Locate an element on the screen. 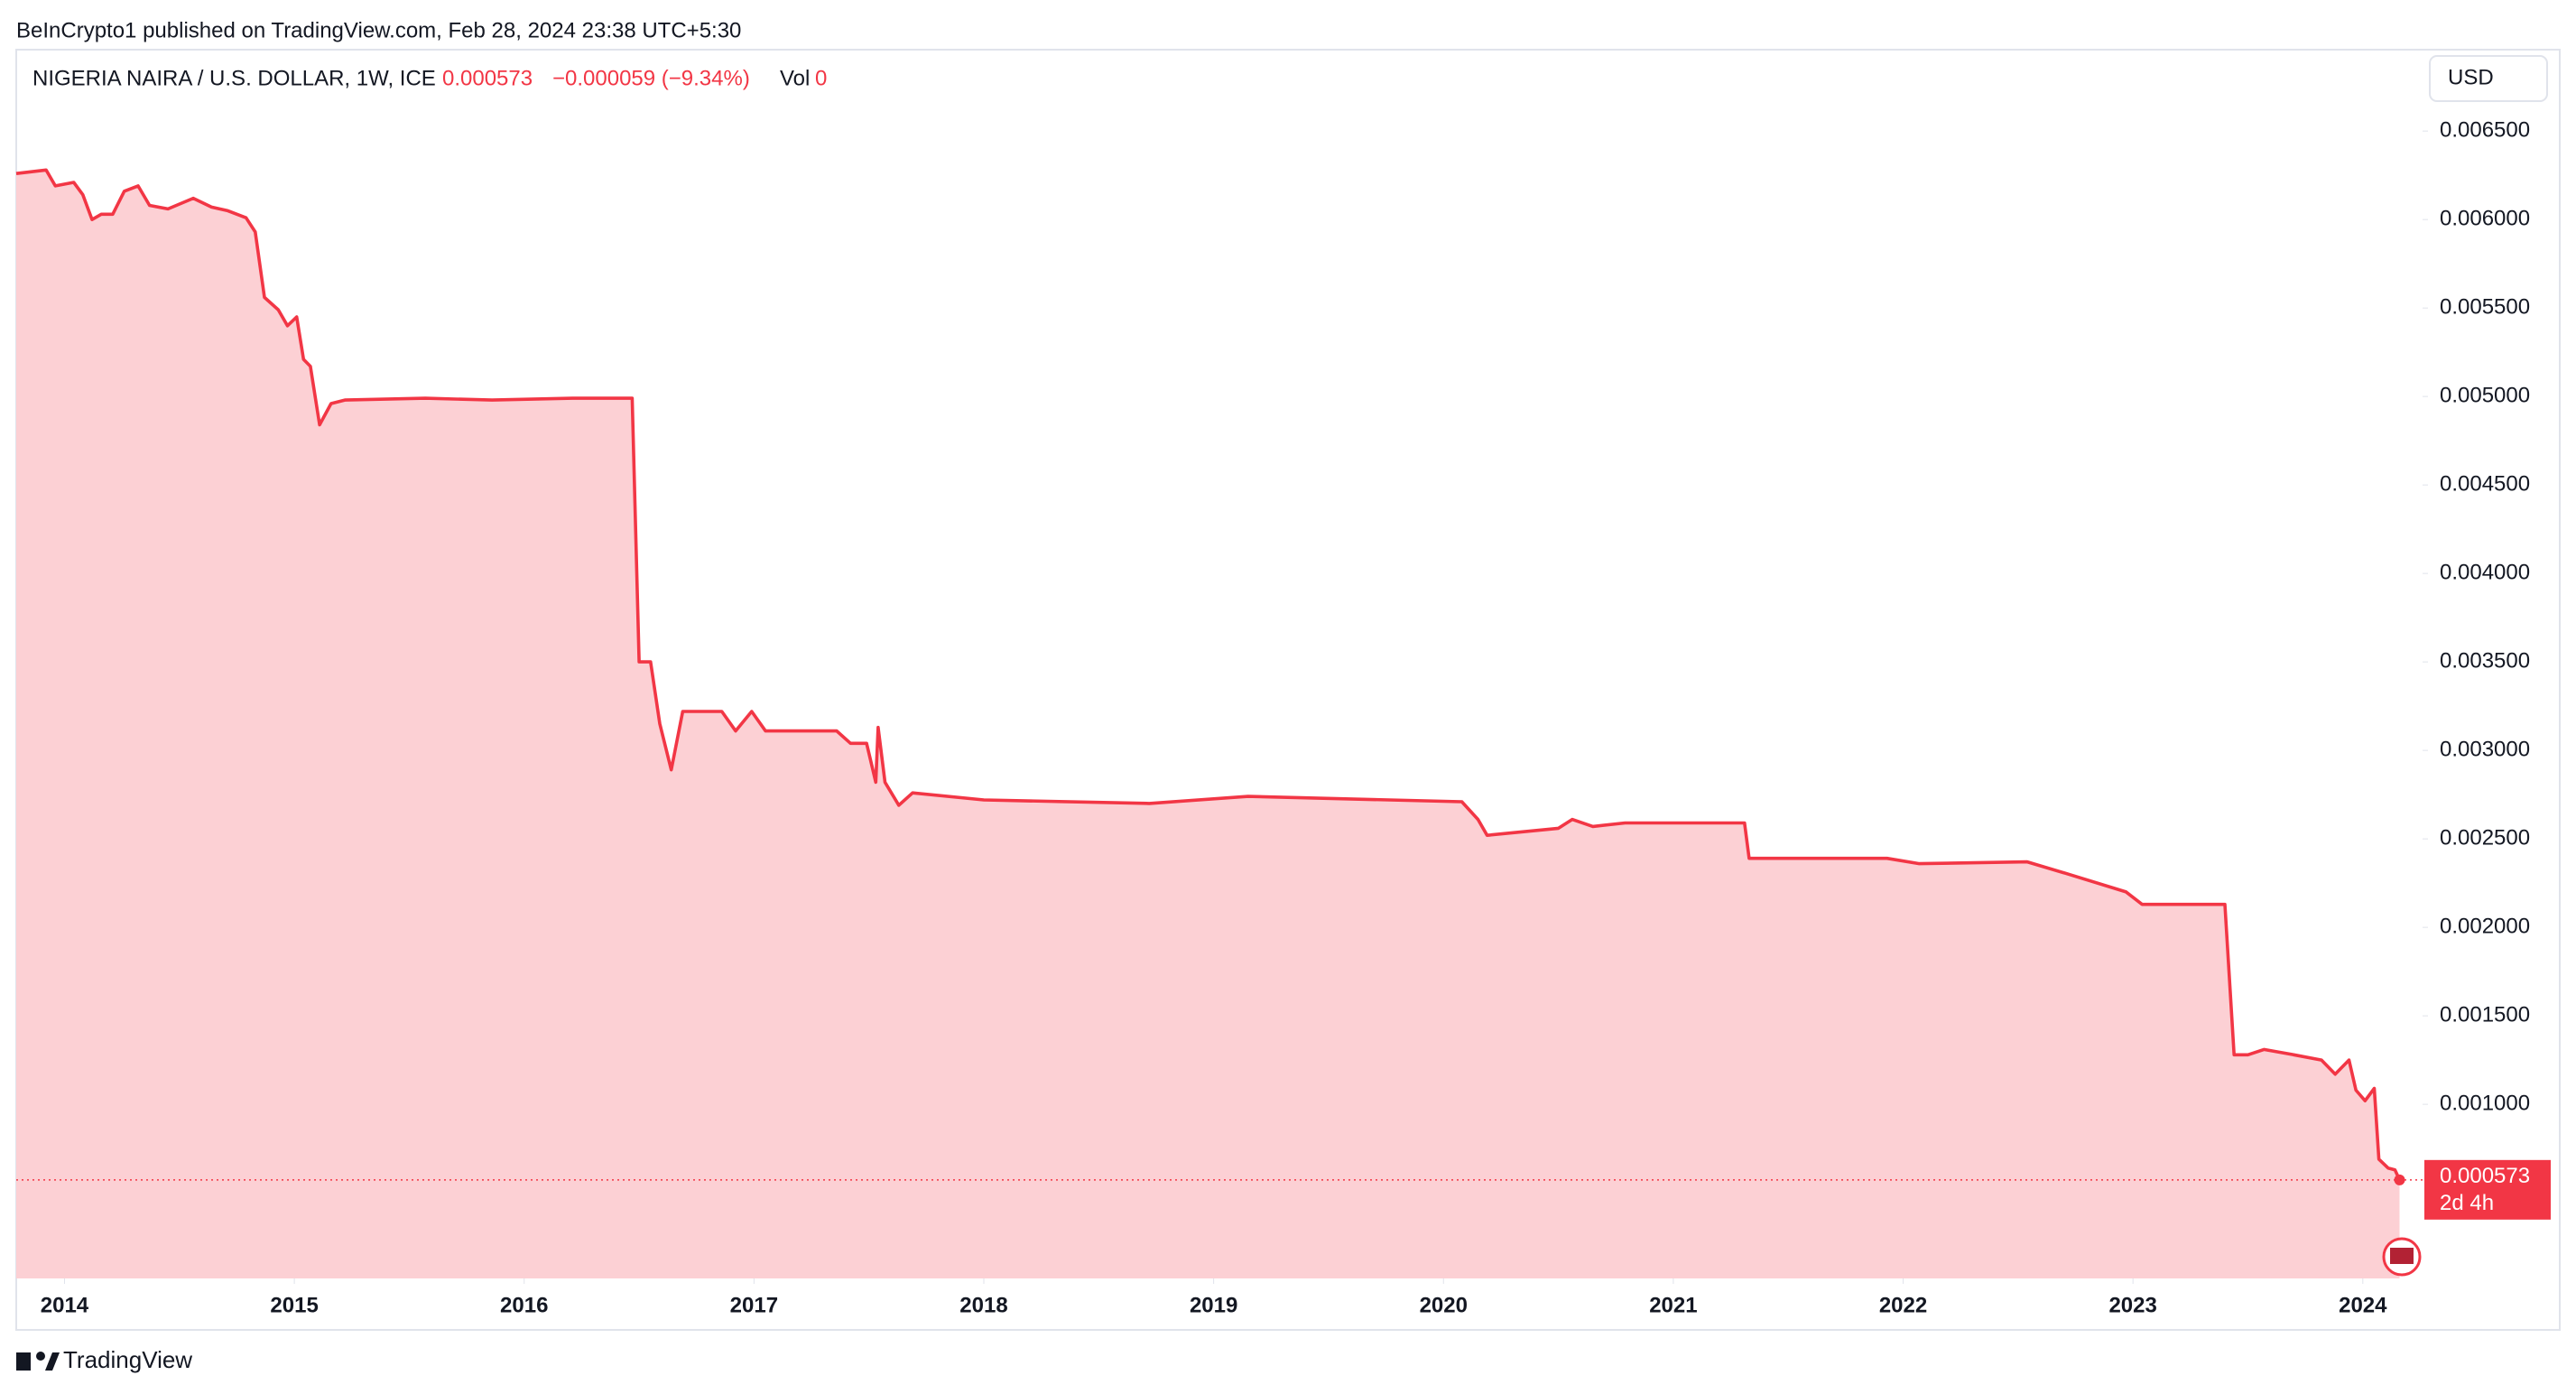 The image size is (2576, 1394). change: −0.000059 (−9.34%) is located at coordinates (651, 78).